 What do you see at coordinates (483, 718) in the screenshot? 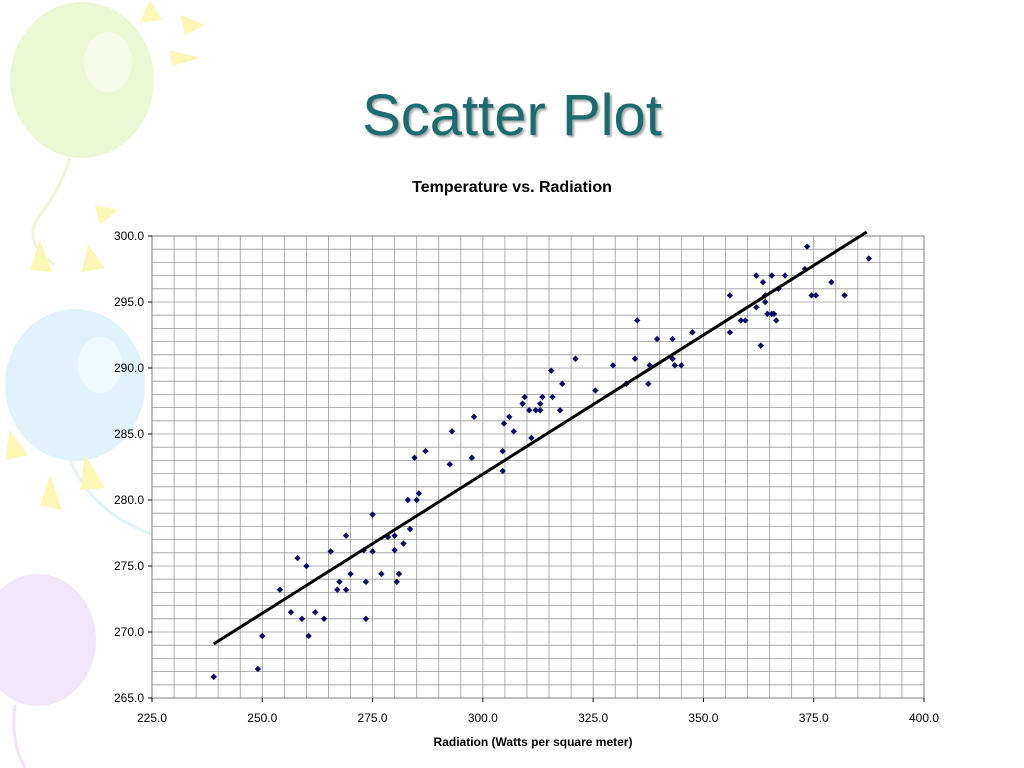
I see `x-tick-label: 300.0` at bounding box center [483, 718].